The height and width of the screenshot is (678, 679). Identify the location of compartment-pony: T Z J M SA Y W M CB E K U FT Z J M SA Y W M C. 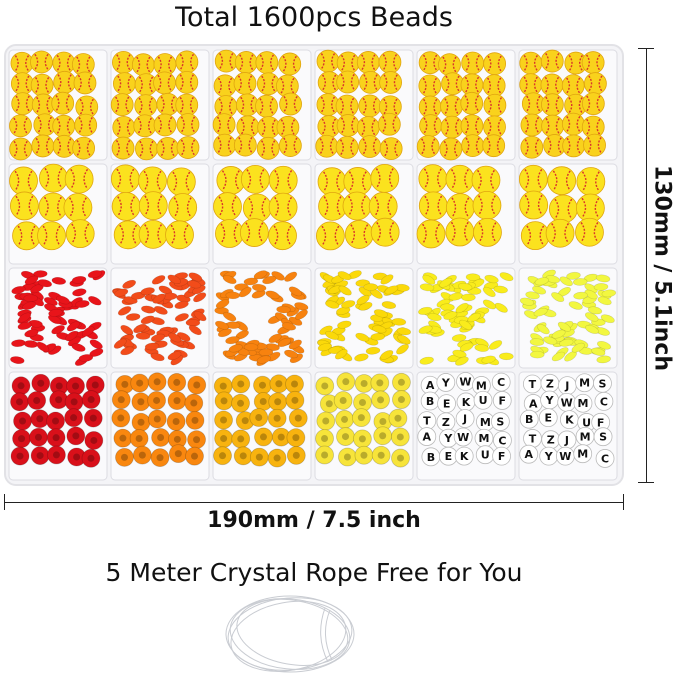
(568, 426).